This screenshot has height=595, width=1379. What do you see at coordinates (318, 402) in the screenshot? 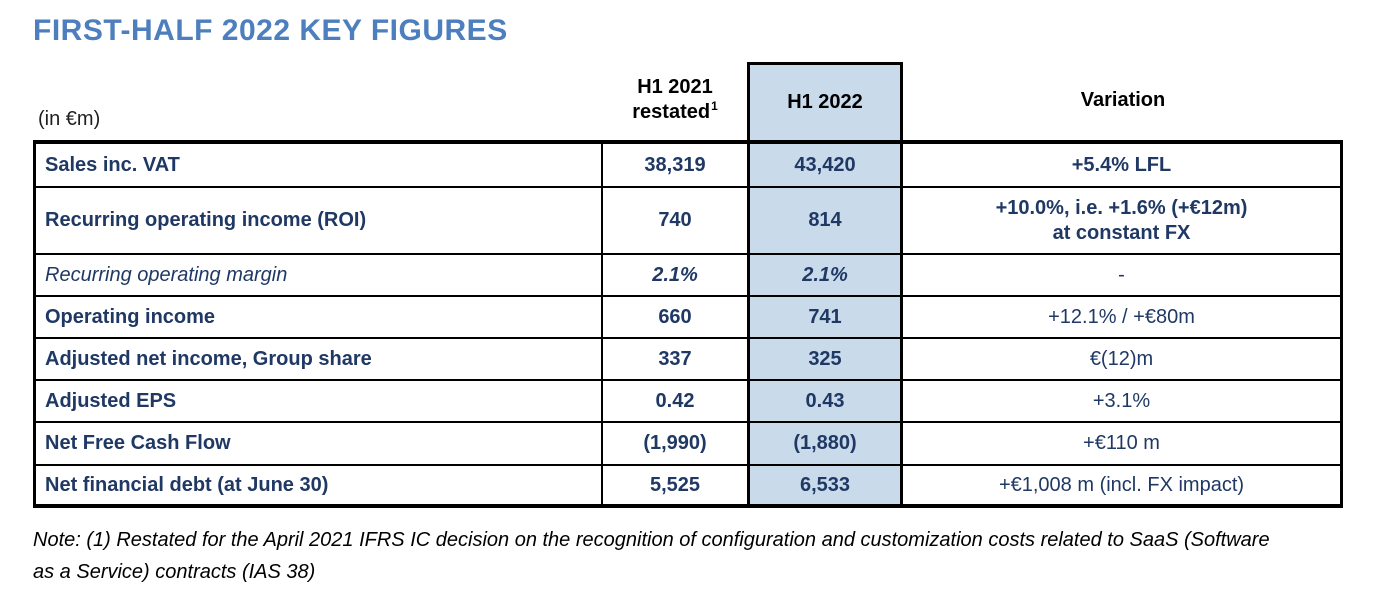
I see `row-label-adjusted-eps: Adjusted EPS` at bounding box center [318, 402].